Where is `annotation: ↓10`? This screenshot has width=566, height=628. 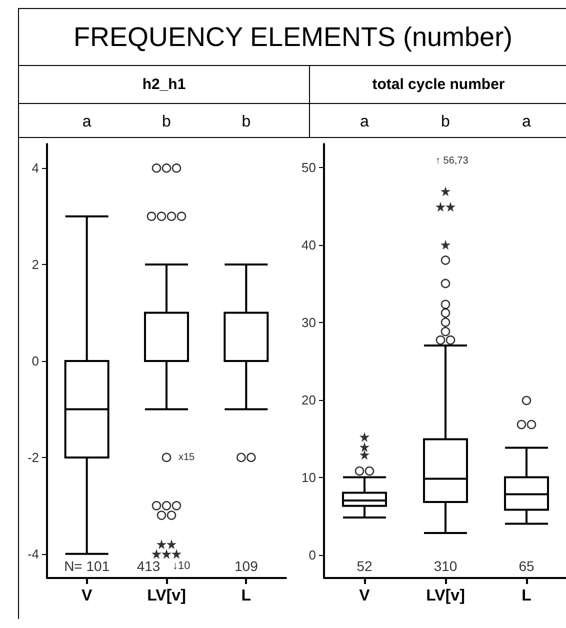
annotation: ↓10 is located at coordinates (181, 566).